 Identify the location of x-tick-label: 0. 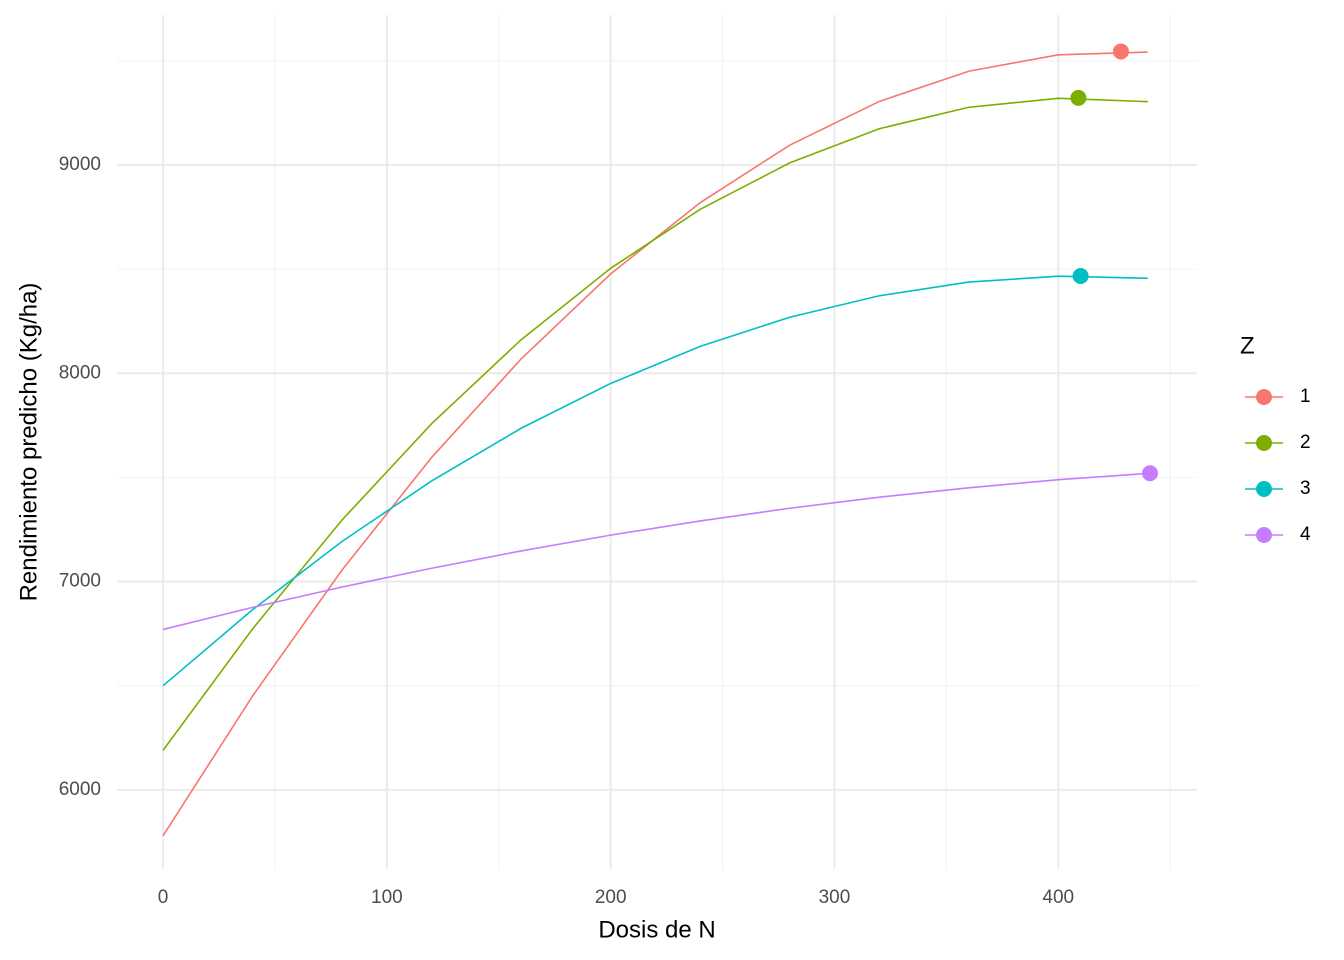
(163, 897).